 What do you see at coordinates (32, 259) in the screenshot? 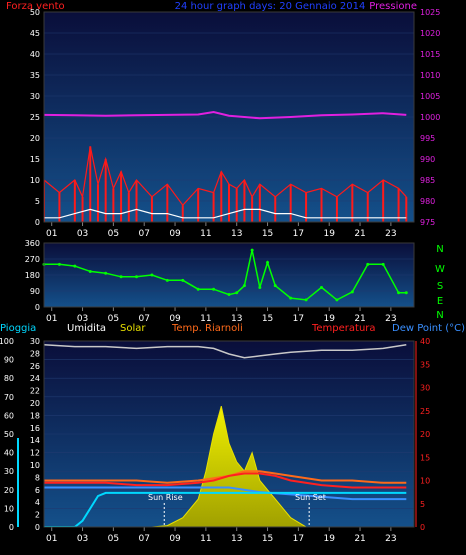
I see `p2-left-tick-label: 270` at bounding box center [32, 259].